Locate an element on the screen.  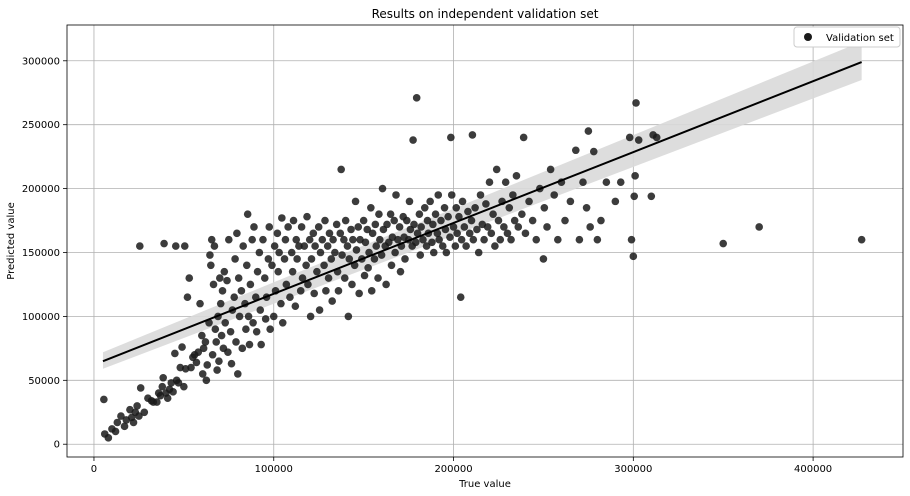
y-tick-label: 0 is located at coordinates (57, 445).